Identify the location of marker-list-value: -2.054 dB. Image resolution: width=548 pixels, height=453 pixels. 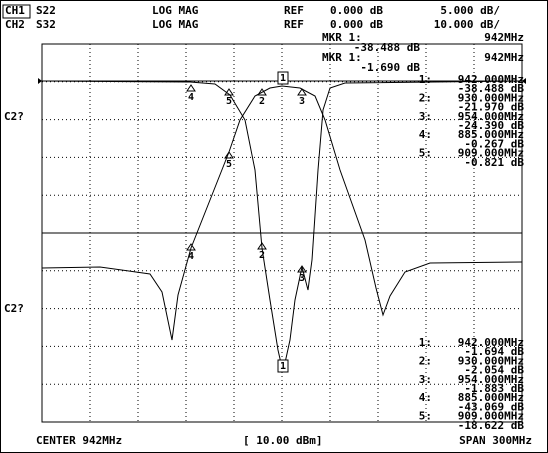
(494, 370).